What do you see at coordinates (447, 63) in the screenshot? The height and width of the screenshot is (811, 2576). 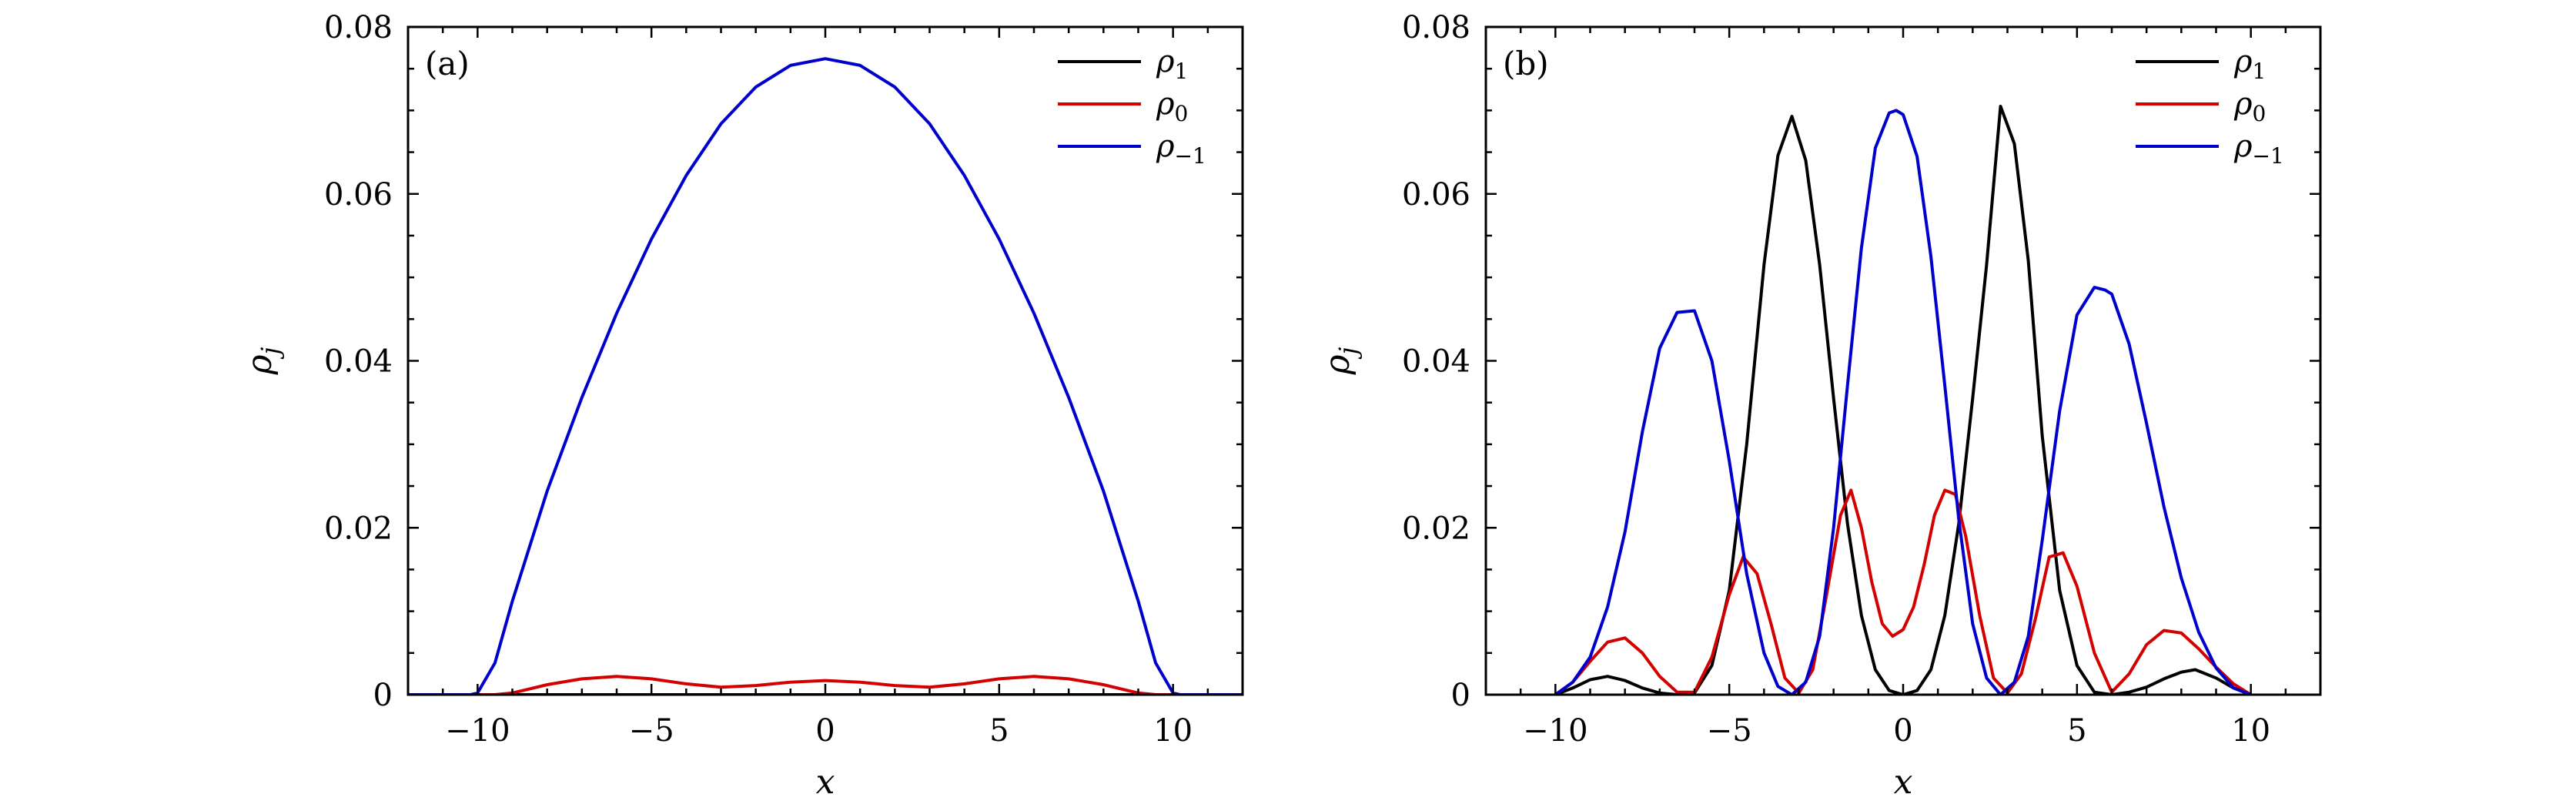 I see `panel-label: (a)` at bounding box center [447, 63].